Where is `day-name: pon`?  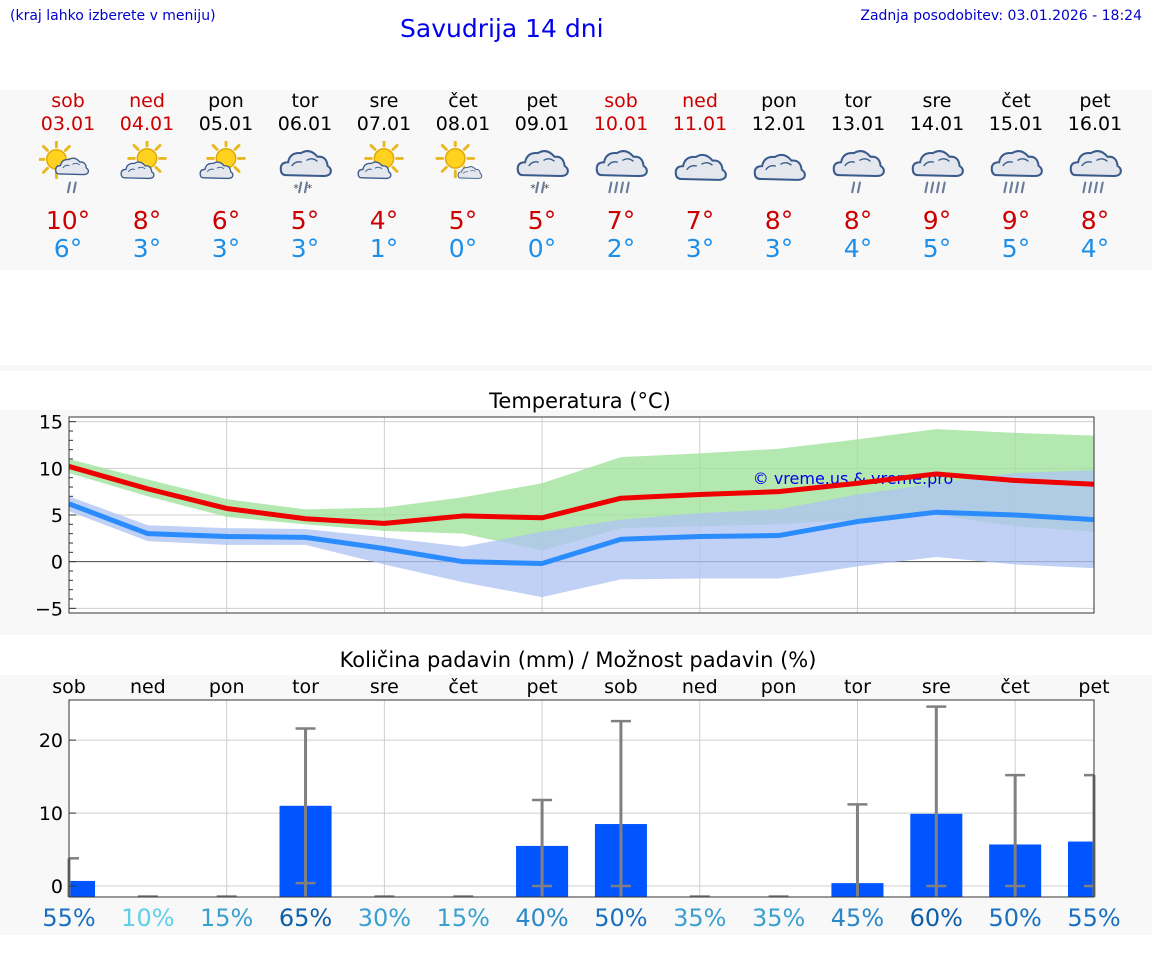 day-name: pon is located at coordinates (226, 101).